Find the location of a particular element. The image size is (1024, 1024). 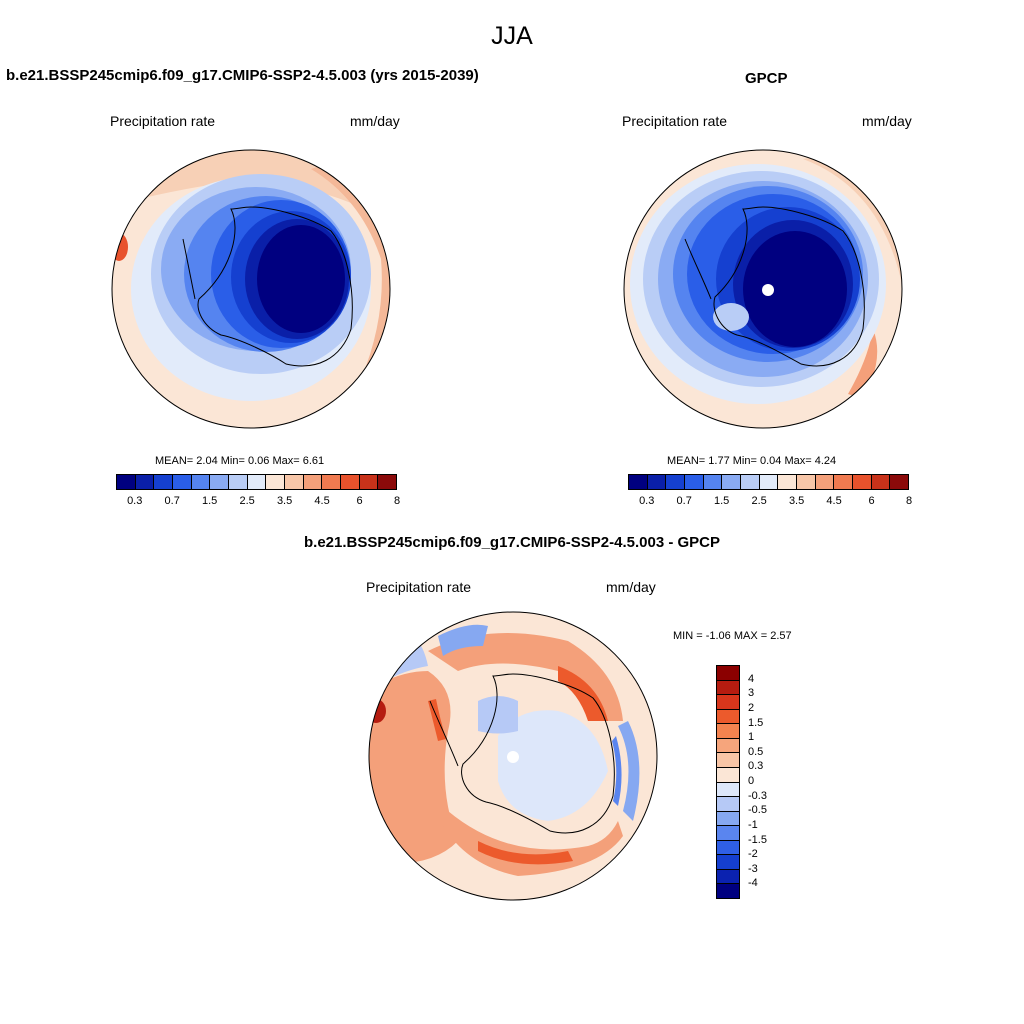

diff-minmax: MIN = -1.06 MAX = 2.57 is located at coordinates (732, 636).